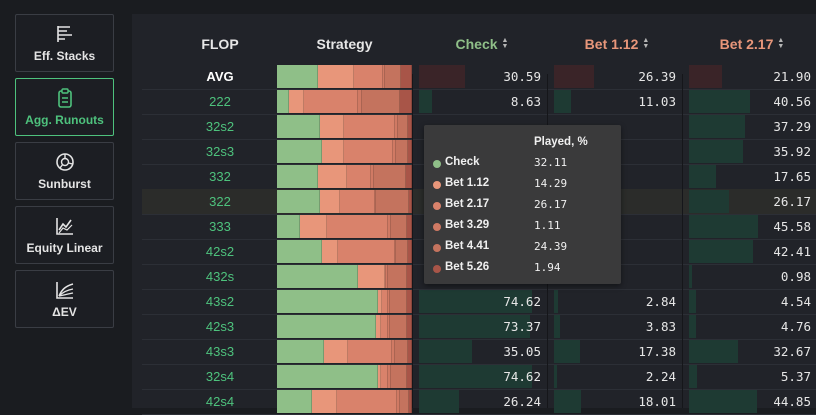 The image size is (816, 415). What do you see at coordinates (751, 151) in the screenshot?
I see `bet2-cell: 35.92` at bounding box center [751, 151].